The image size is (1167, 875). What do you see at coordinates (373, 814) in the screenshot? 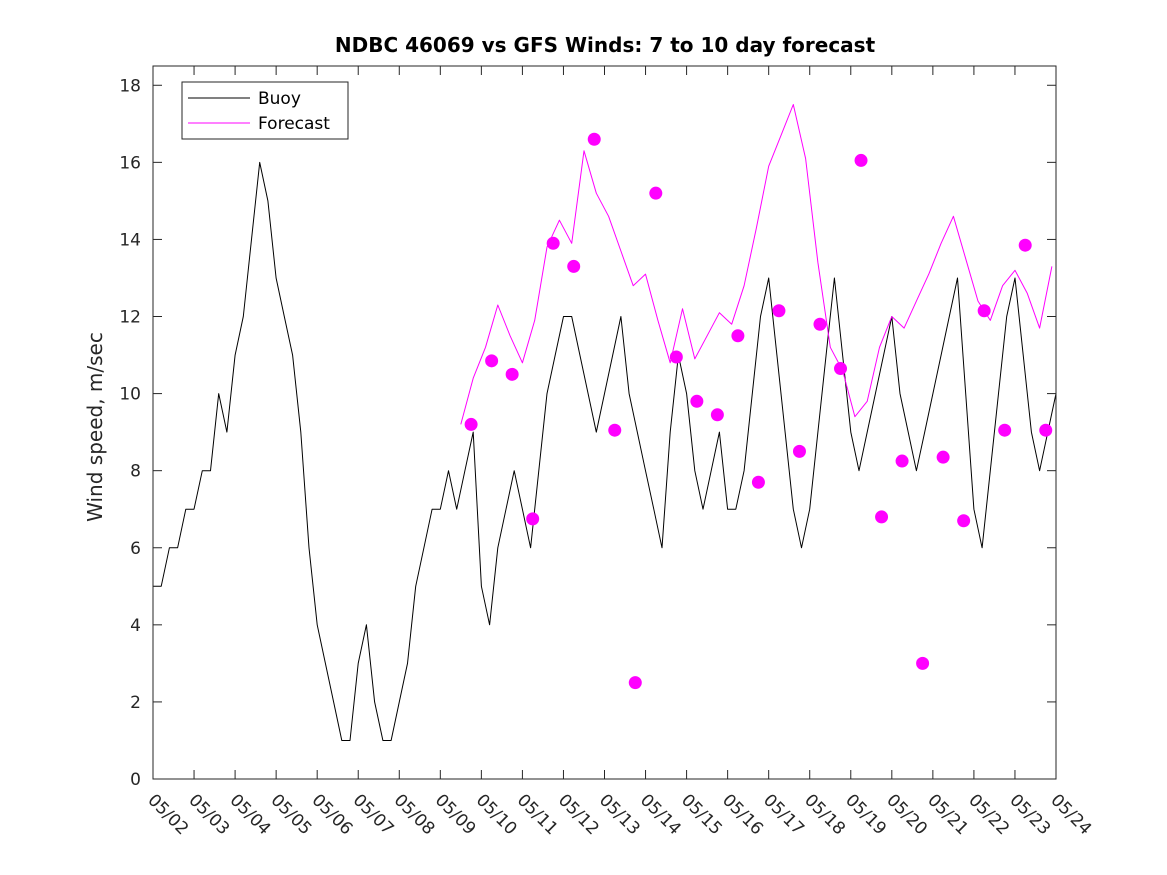
I see `x-tick-label: 05/07` at bounding box center [373, 814].